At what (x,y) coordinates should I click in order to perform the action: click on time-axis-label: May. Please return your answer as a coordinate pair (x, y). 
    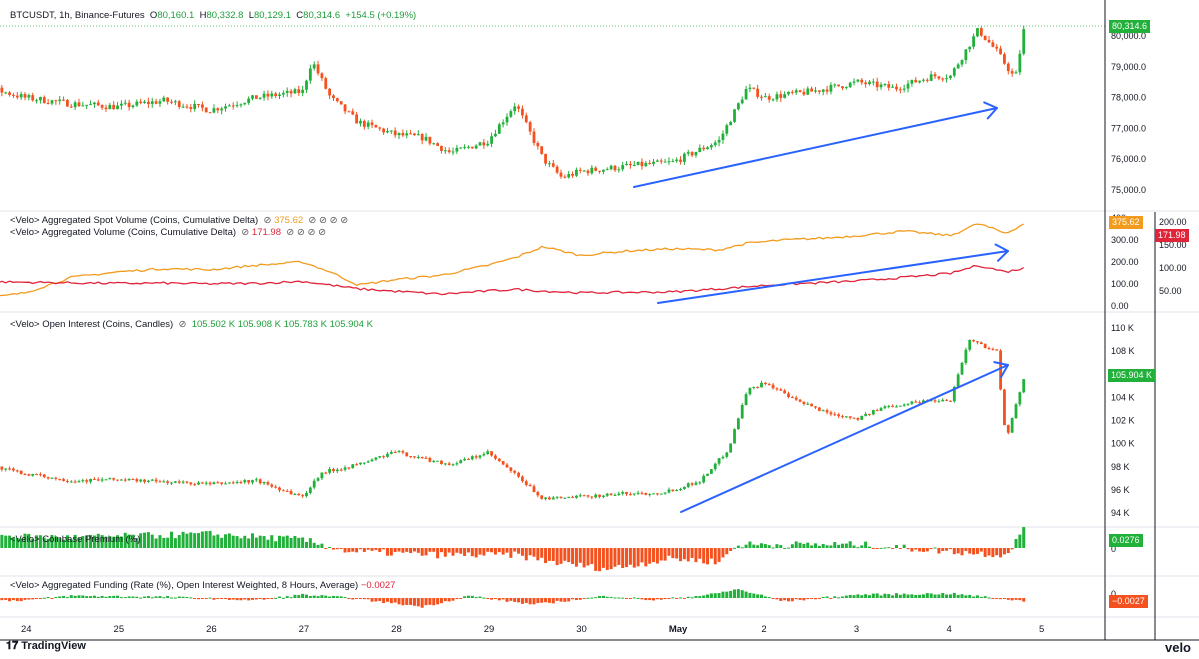
    Looking at the image, I should click on (678, 629).